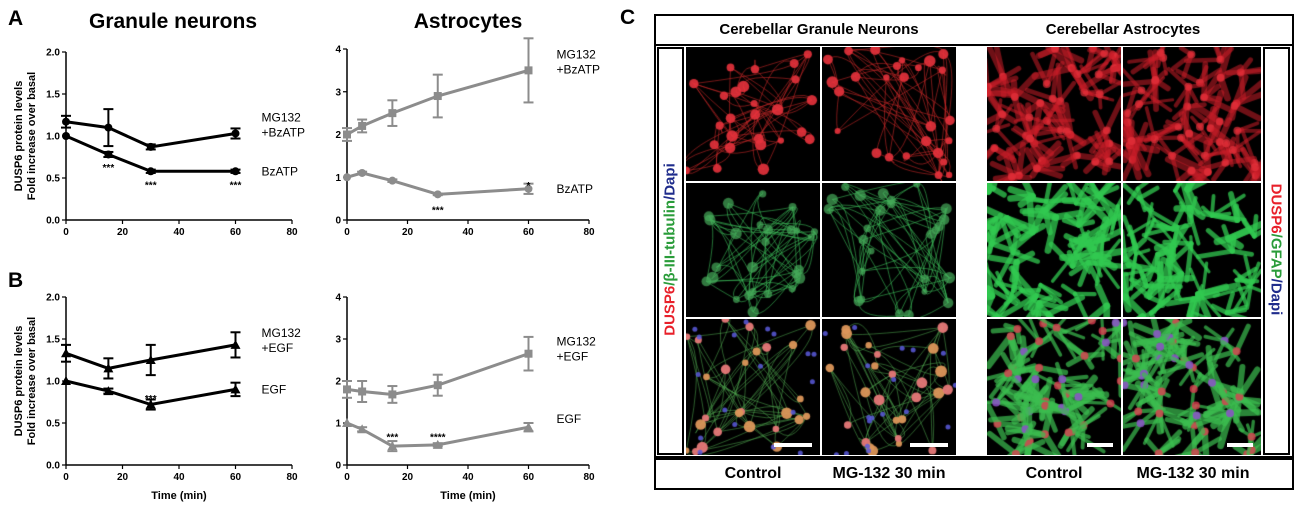  Describe the element at coordinates (53, 298) in the screenshot. I see `B-neurons-ytick-label: 2.0` at that location.